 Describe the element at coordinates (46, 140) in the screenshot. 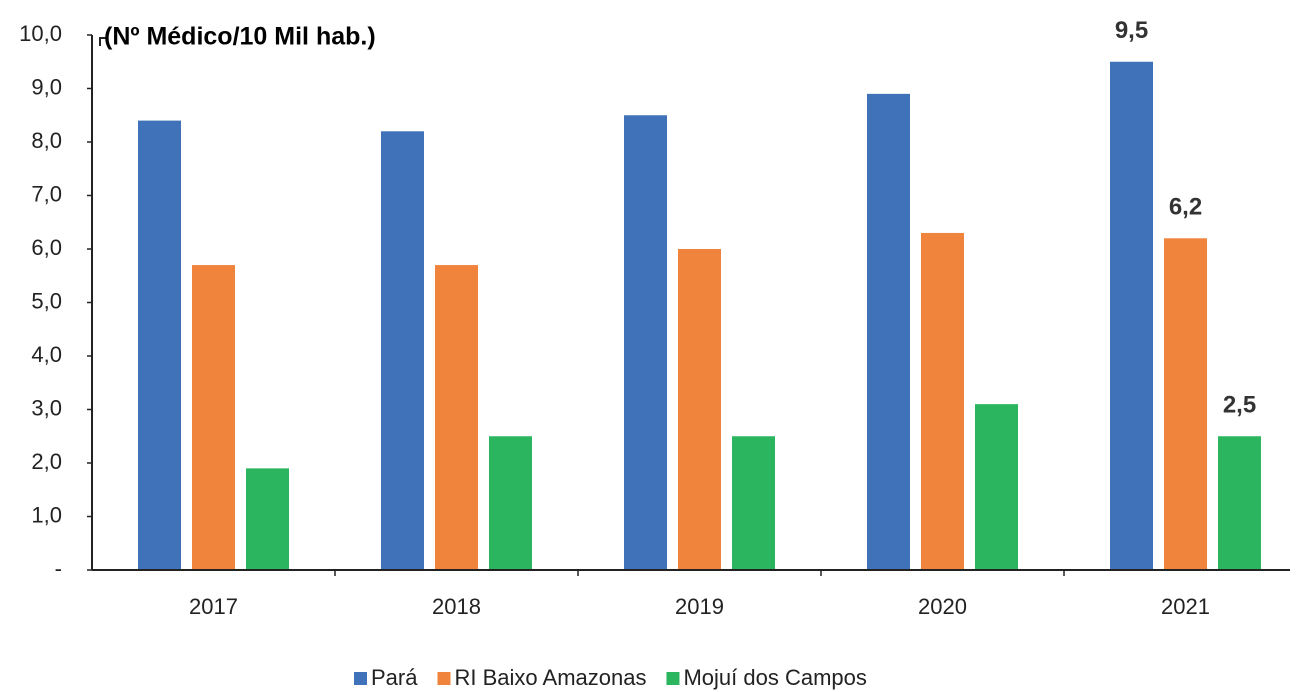

I see `y-tick-label: 8,0` at that location.